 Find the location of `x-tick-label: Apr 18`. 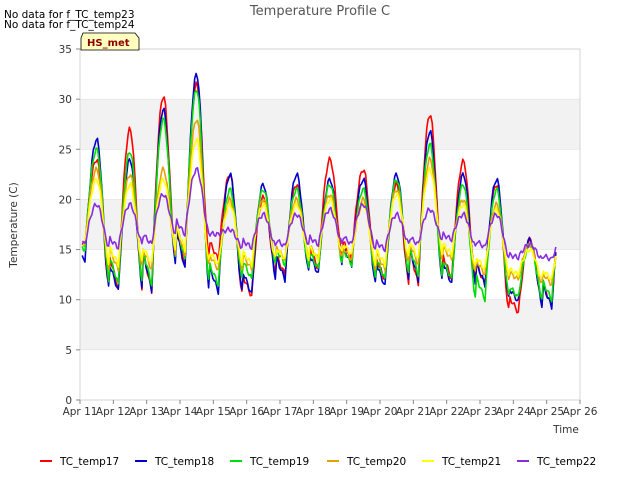

x-tick-label: Apr 18 is located at coordinates (313, 412).